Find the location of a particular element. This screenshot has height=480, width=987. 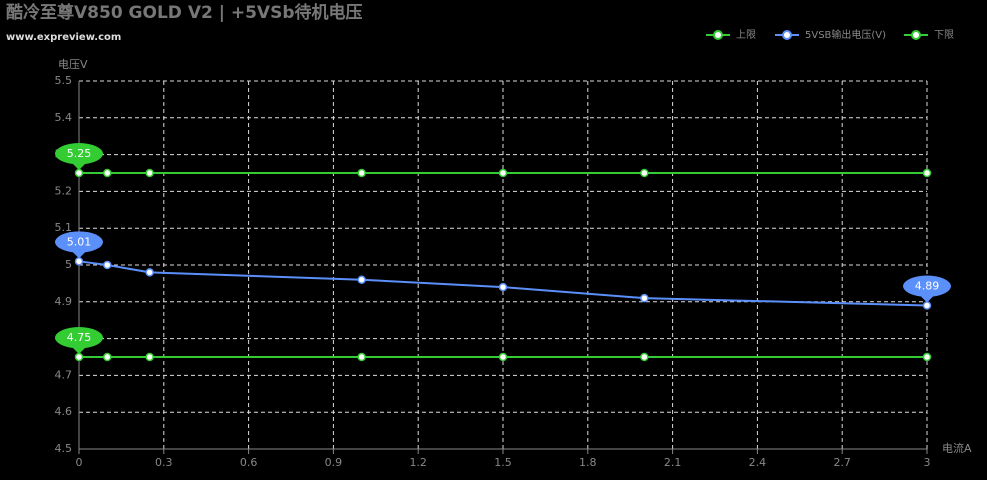

y-tick-label: 4.7 is located at coordinates (64, 374).